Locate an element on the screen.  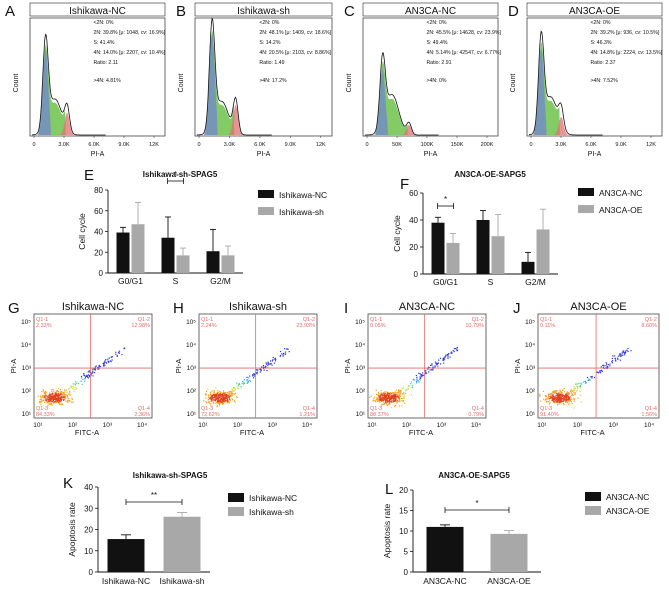
dot-xlabel: FITC-A is located at coordinates (252, 432).